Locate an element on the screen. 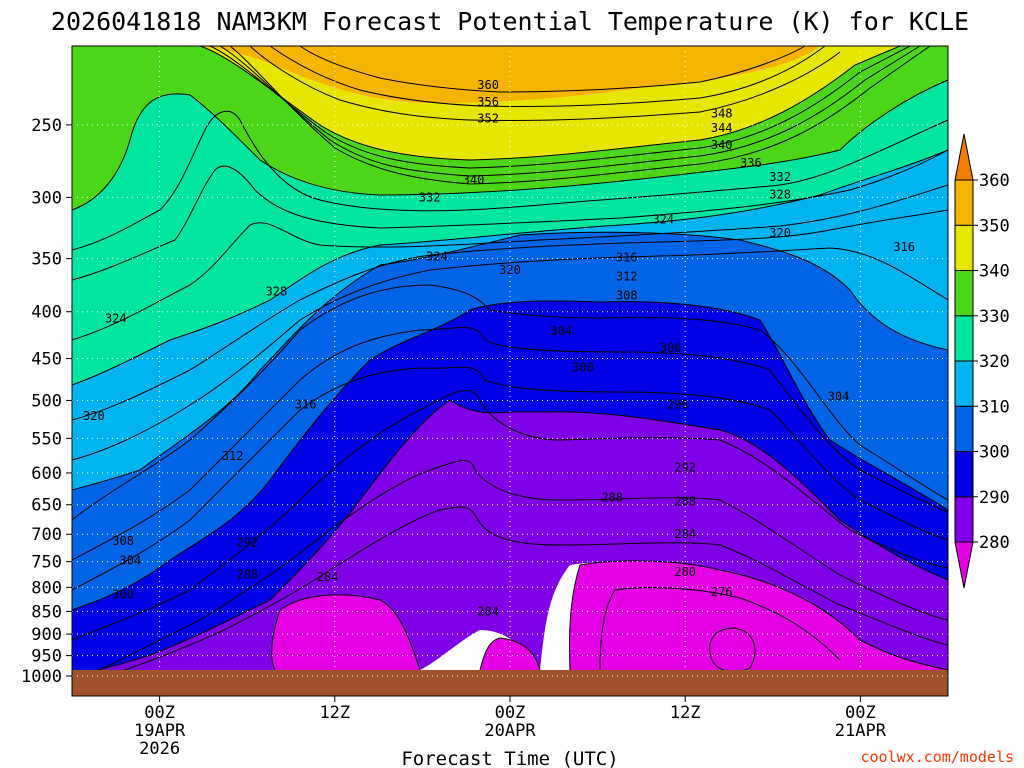 This screenshot has height=768, width=1024. ground-surface is located at coordinates (510, 683).